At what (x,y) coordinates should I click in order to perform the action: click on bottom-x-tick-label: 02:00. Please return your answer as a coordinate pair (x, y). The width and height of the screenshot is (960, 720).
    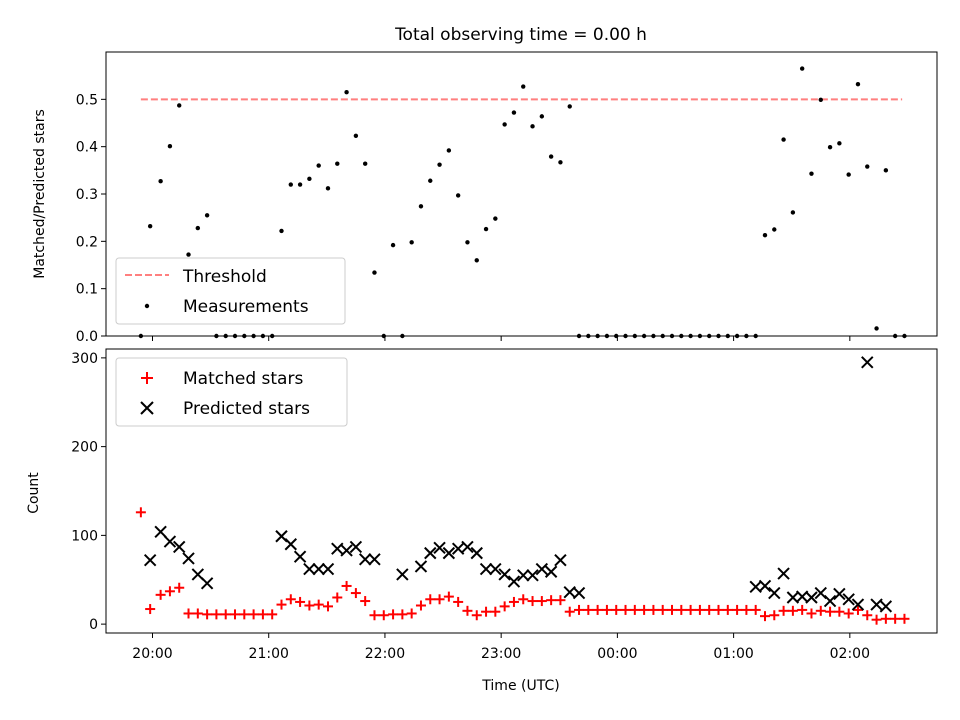
    Looking at the image, I should click on (850, 654).